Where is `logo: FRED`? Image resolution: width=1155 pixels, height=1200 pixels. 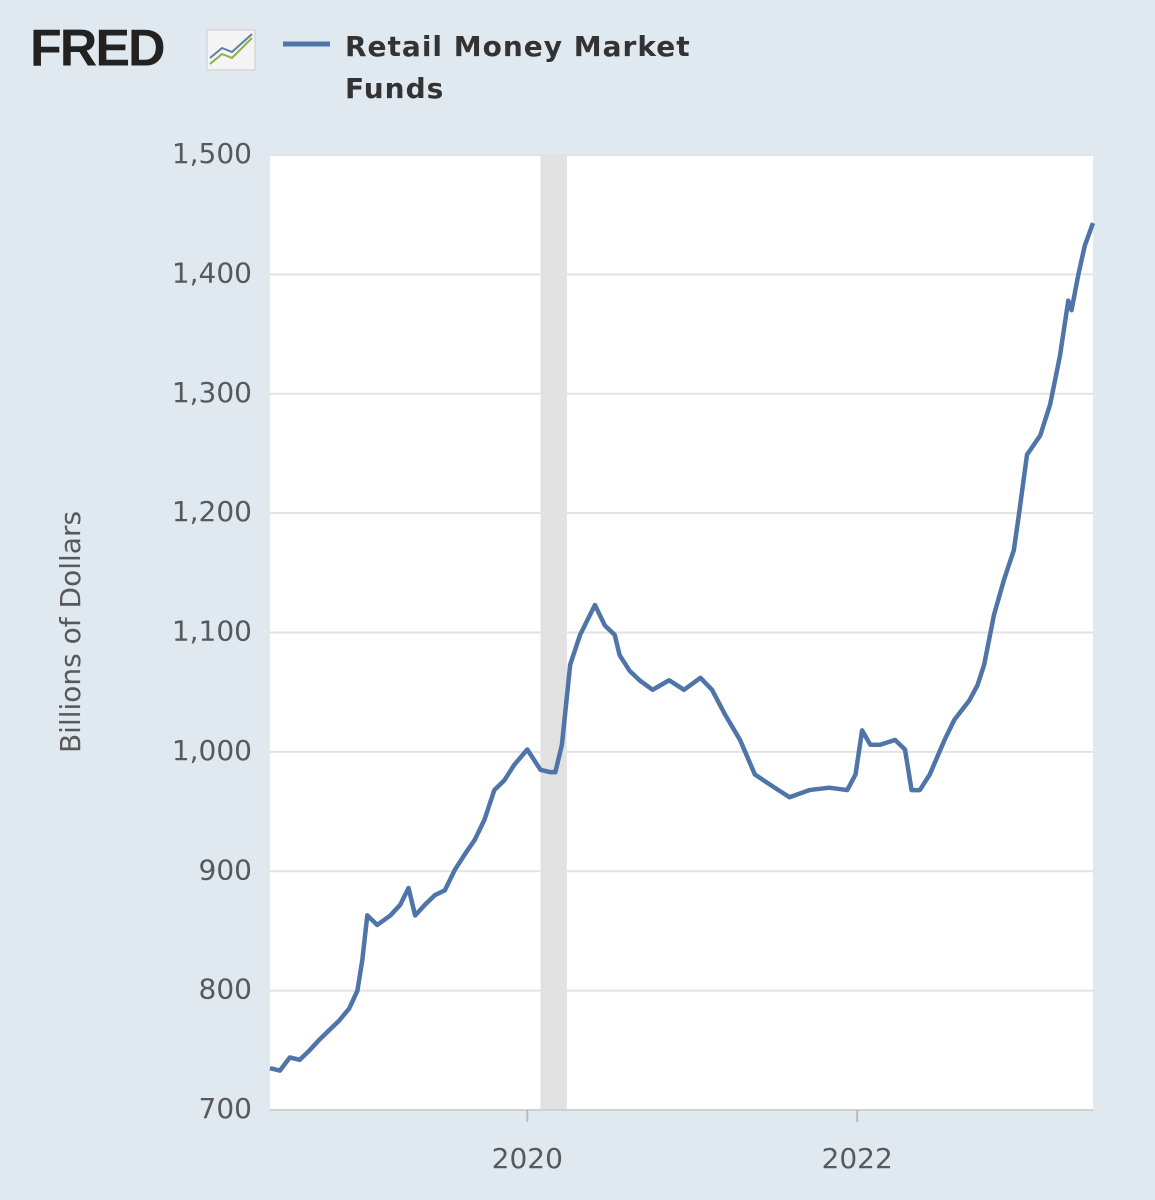 logo: FRED is located at coordinates (97, 49).